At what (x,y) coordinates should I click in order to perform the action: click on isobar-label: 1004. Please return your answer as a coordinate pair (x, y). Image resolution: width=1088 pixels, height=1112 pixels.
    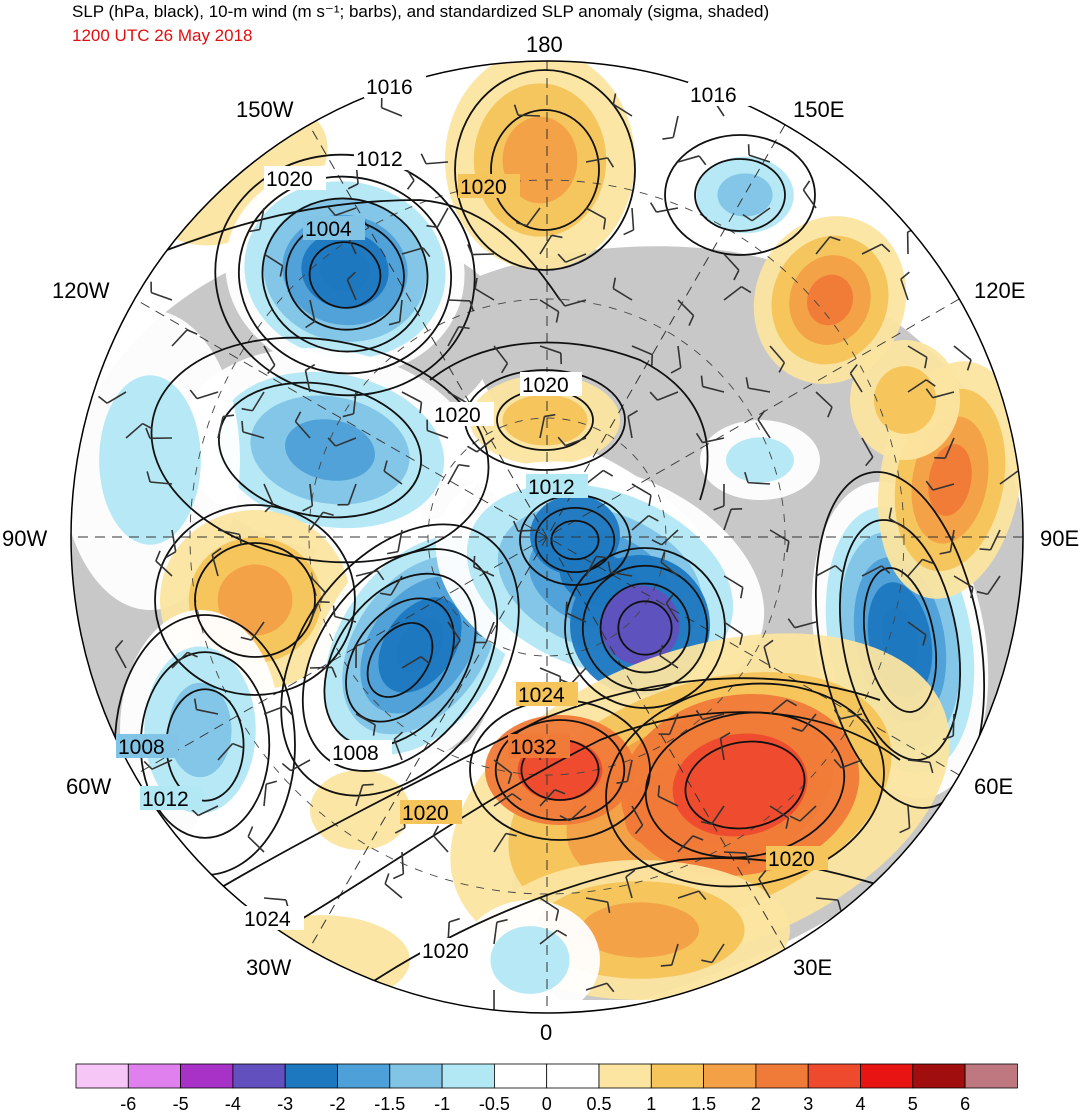
    Looking at the image, I should click on (328, 229).